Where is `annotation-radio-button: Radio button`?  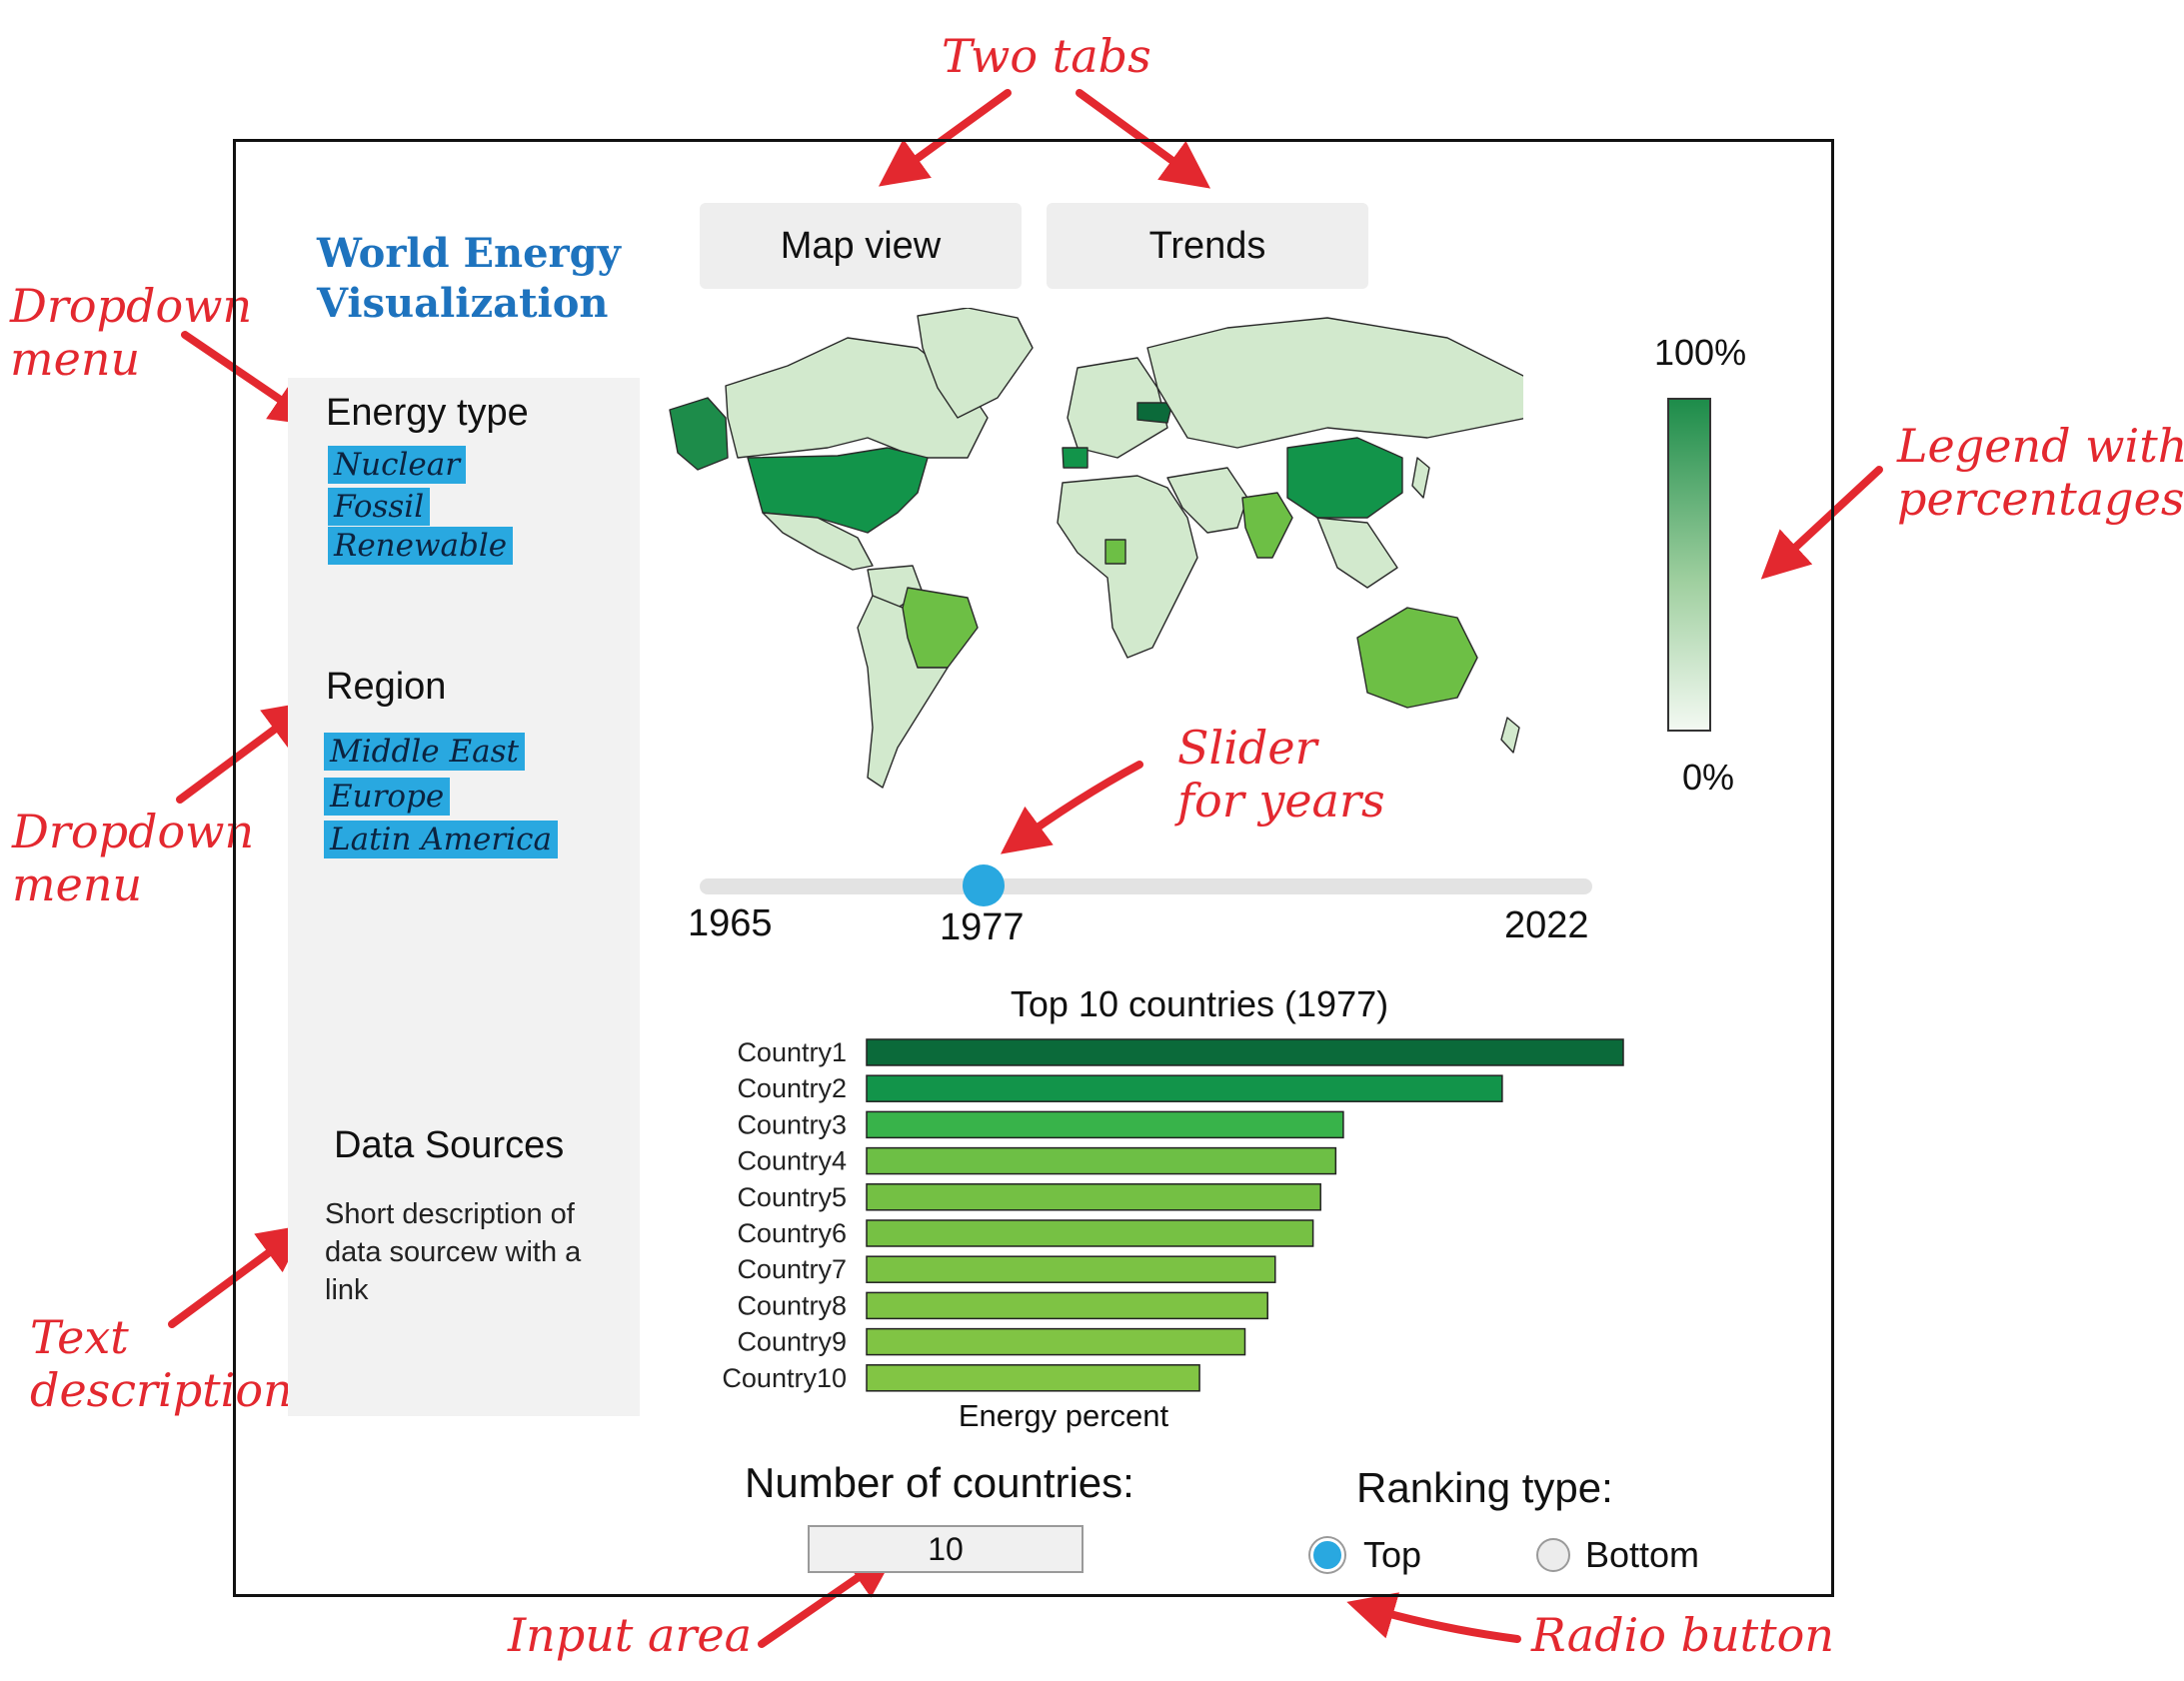
annotation-radio-button: Radio button is located at coordinates (1682, 1635).